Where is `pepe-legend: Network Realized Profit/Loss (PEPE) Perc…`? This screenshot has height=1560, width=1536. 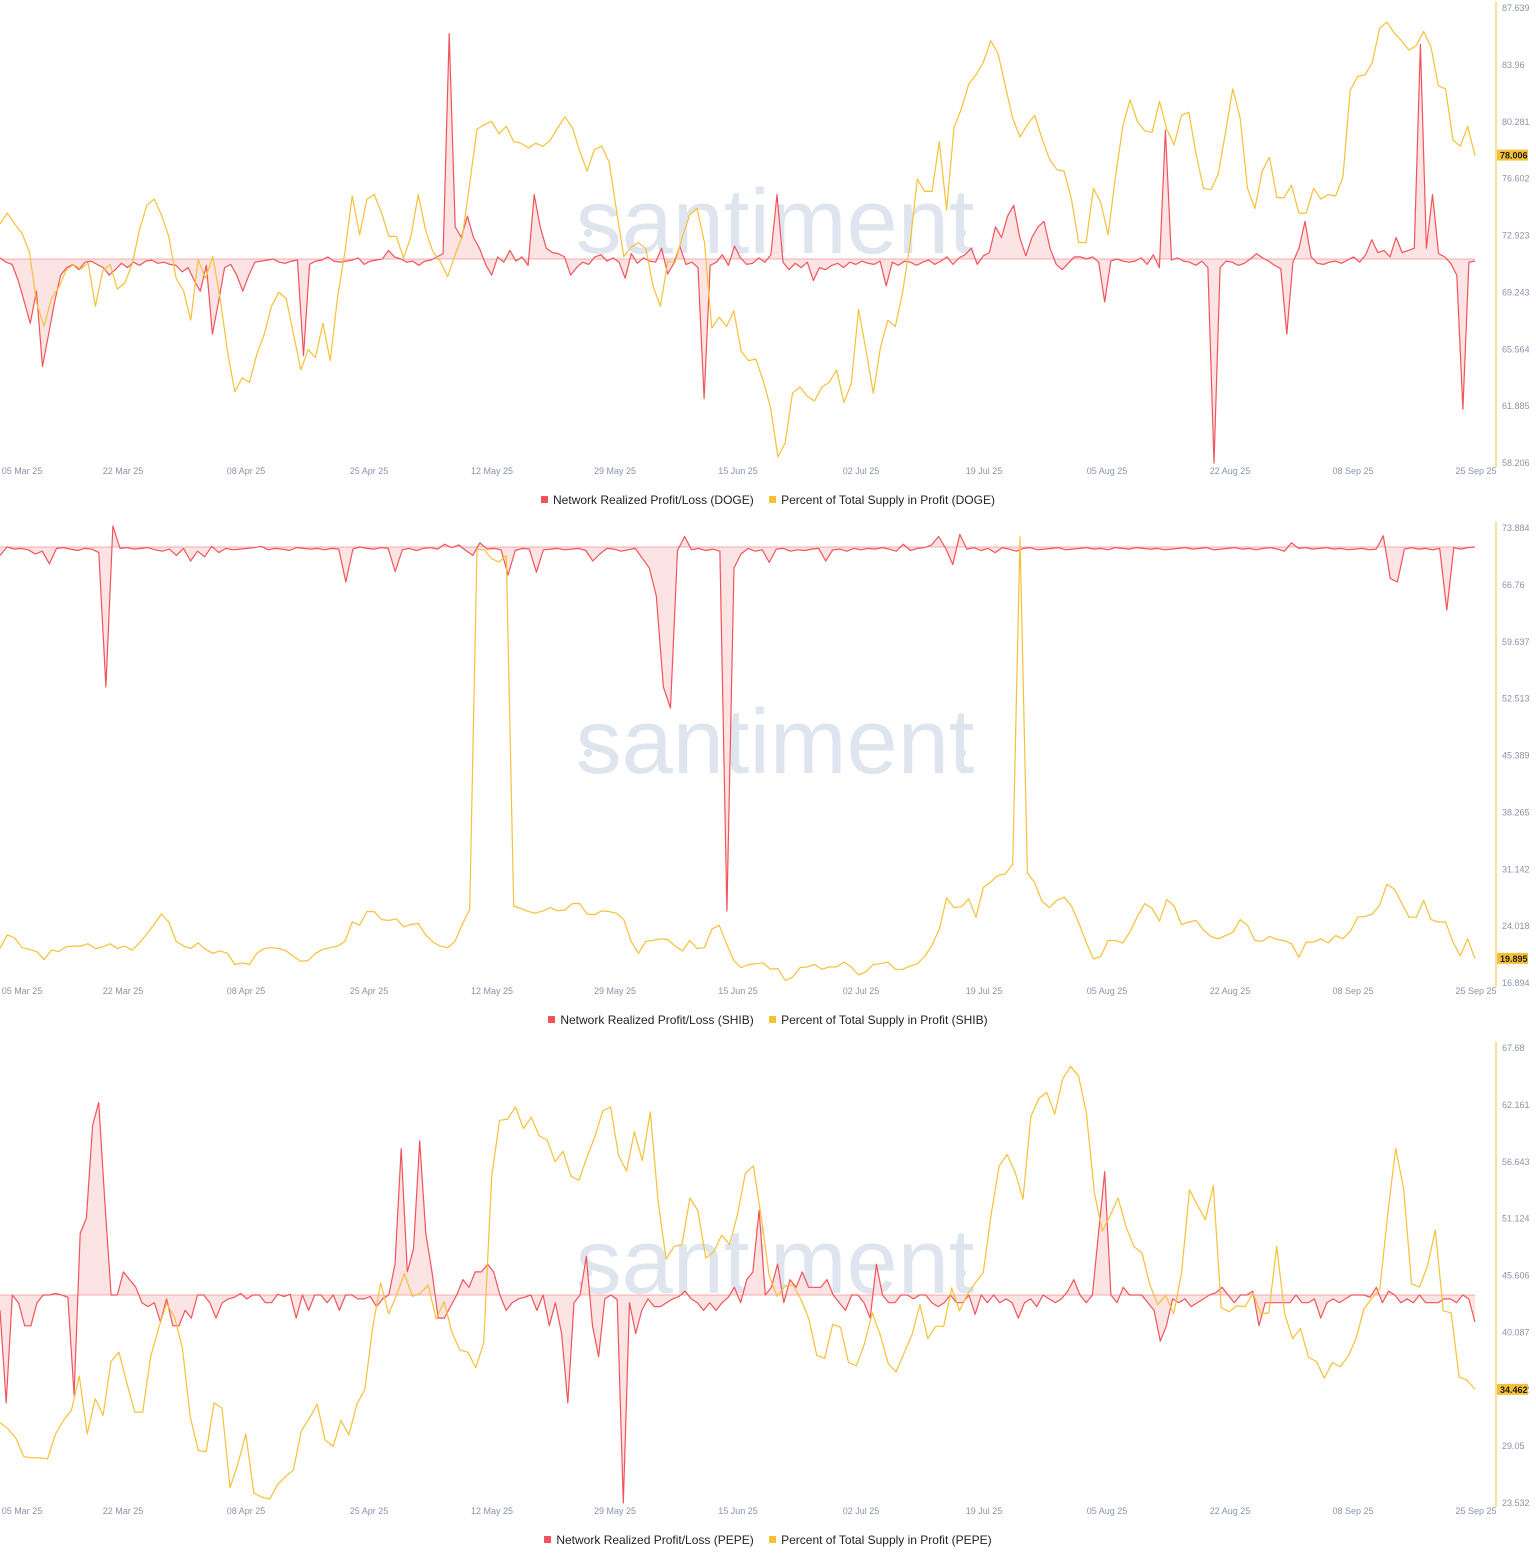 pepe-legend: Network Realized Profit/Loss (PEPE) Perc… is located at coordinates (768, 1540).